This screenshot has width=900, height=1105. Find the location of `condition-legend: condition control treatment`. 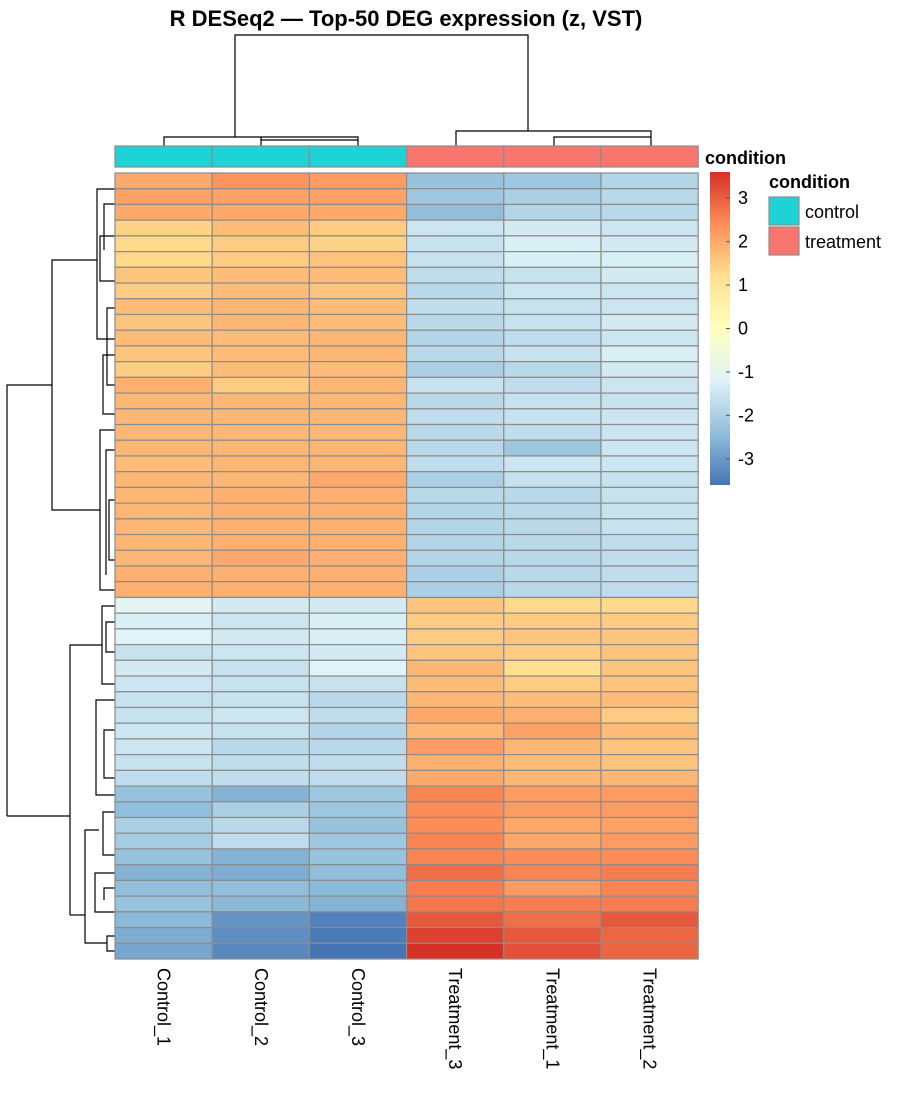

condition-legend: condition control treatment is located at coordinates (824, 214).